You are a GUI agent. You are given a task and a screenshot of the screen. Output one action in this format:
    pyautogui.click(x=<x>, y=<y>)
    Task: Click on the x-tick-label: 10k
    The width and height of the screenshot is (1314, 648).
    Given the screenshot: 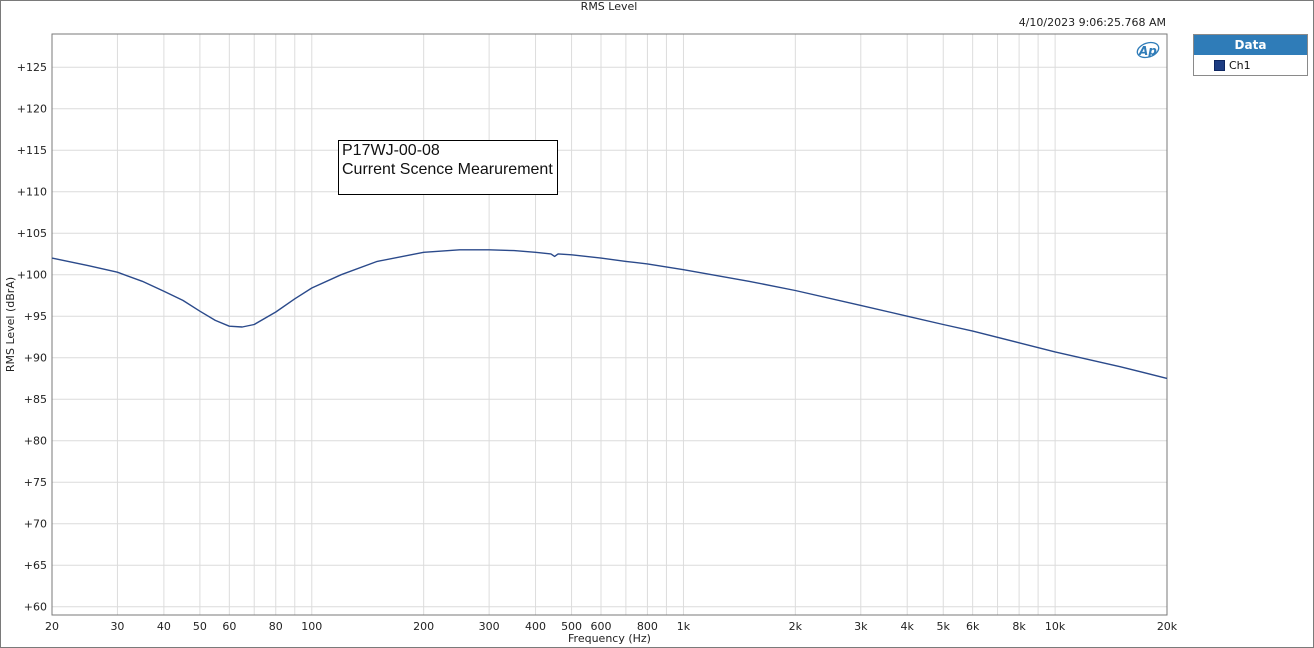 What is the action you would take?
    pyautogui.click(x=1055, y=626)
    